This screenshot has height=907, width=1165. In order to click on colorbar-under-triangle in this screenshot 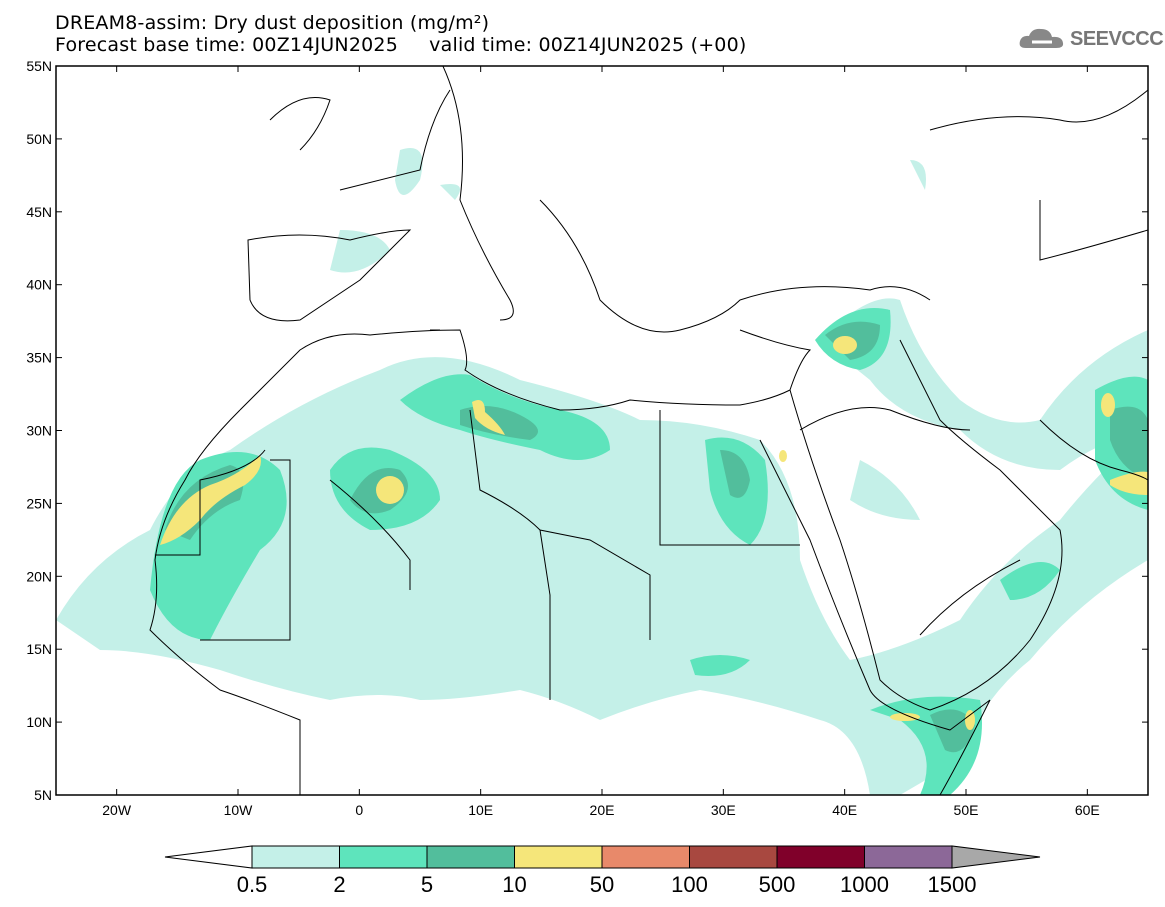, I will do `click(208, 857)`.